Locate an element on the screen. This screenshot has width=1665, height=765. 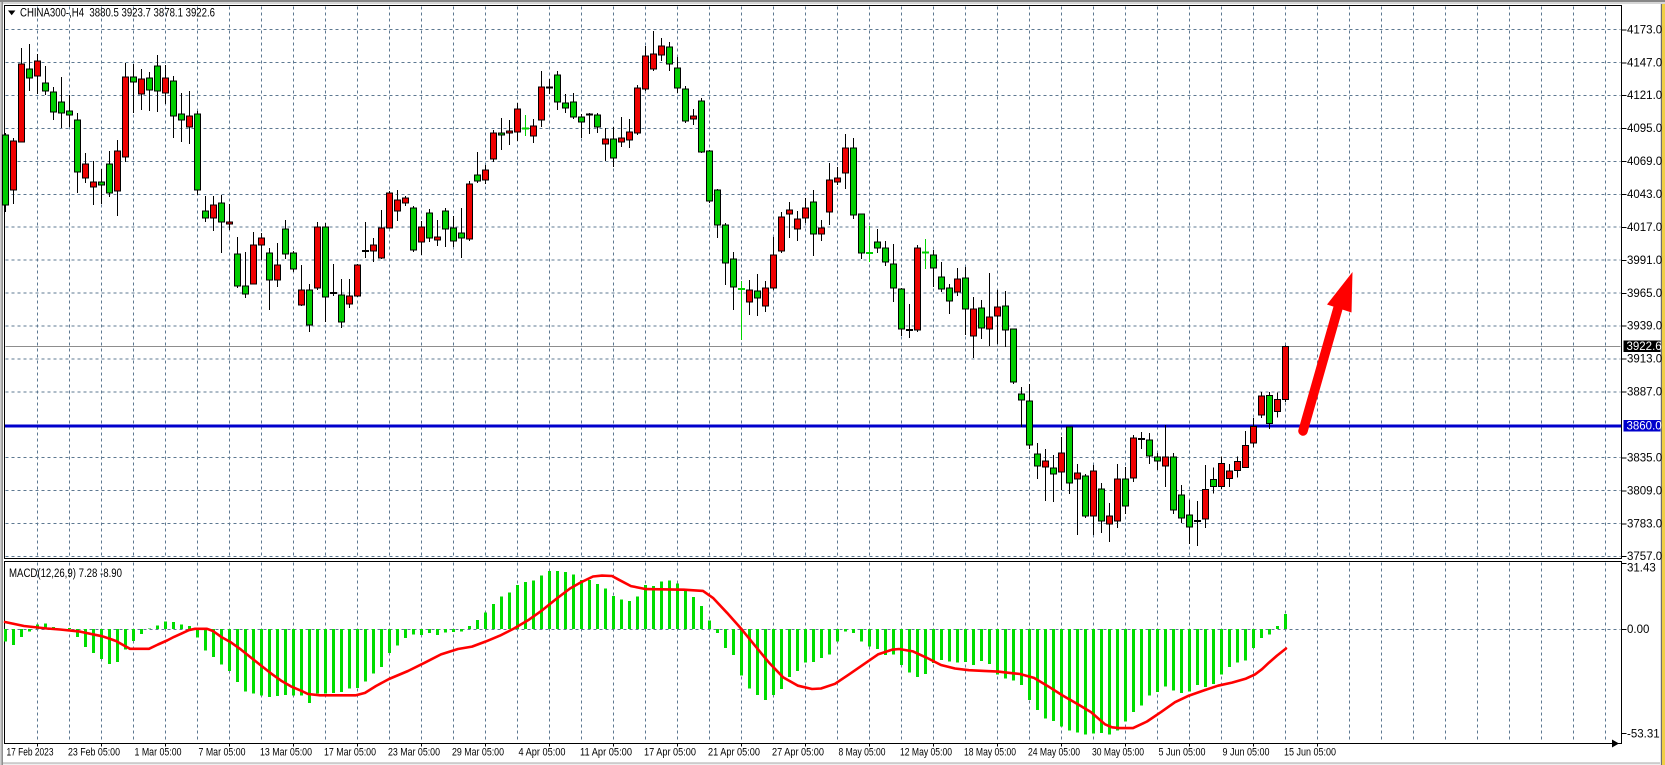
svg-text: -53.31 is located at coordinates (1643, 735).